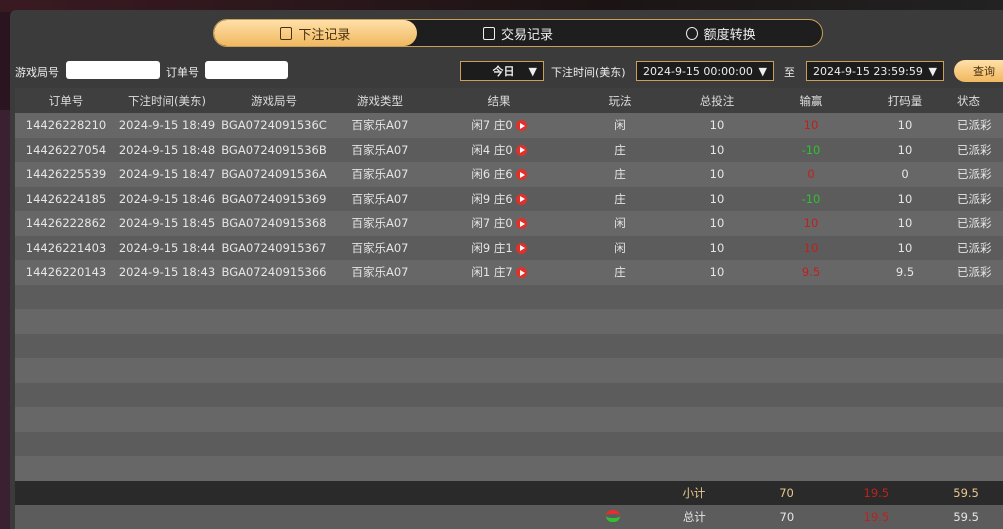 This screenshot has width=1003, height=529. I want to click on table-cell: 闲1 庄7, so click(499, 272).